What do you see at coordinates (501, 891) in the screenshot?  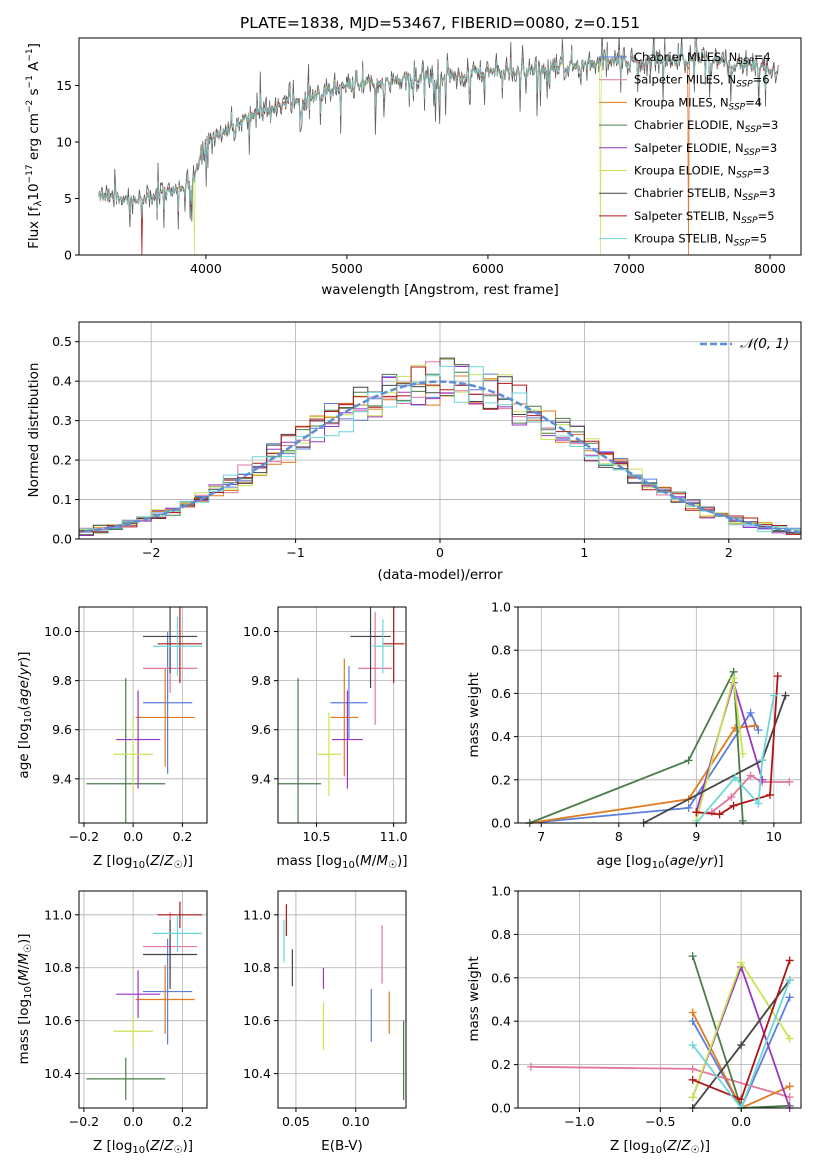 I see `y-tick-label: 1.0` at bounding box center [501, 891].